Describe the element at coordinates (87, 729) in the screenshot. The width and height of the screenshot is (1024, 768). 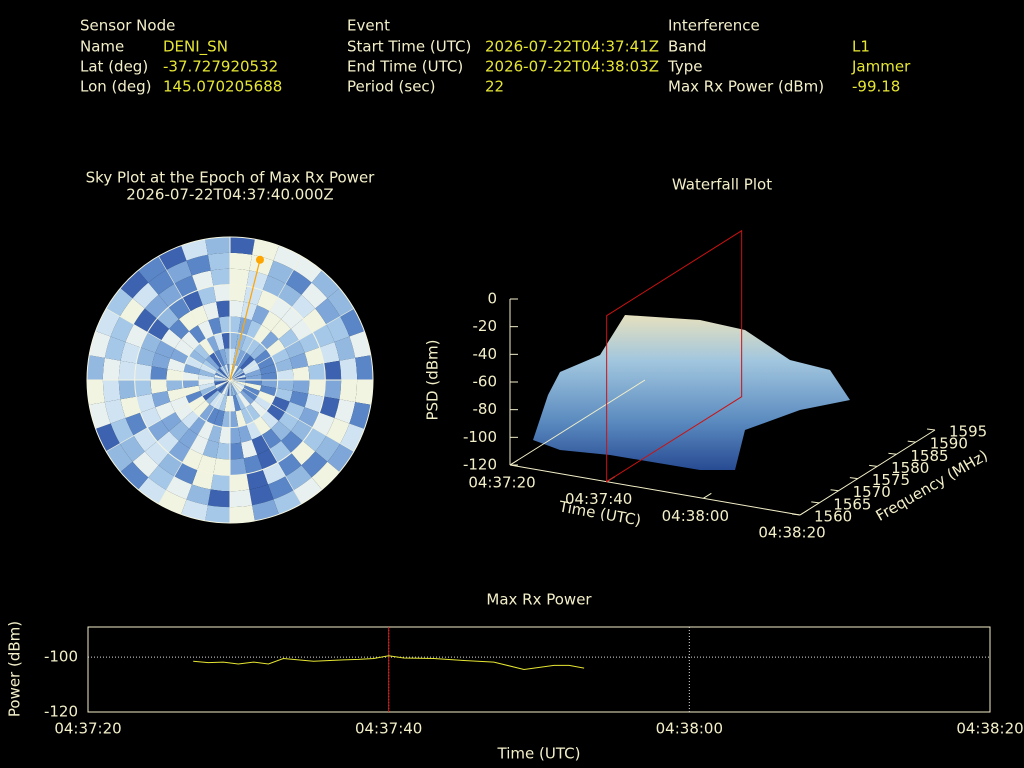
I see `x-tick-label: 04:37:20` at that location.